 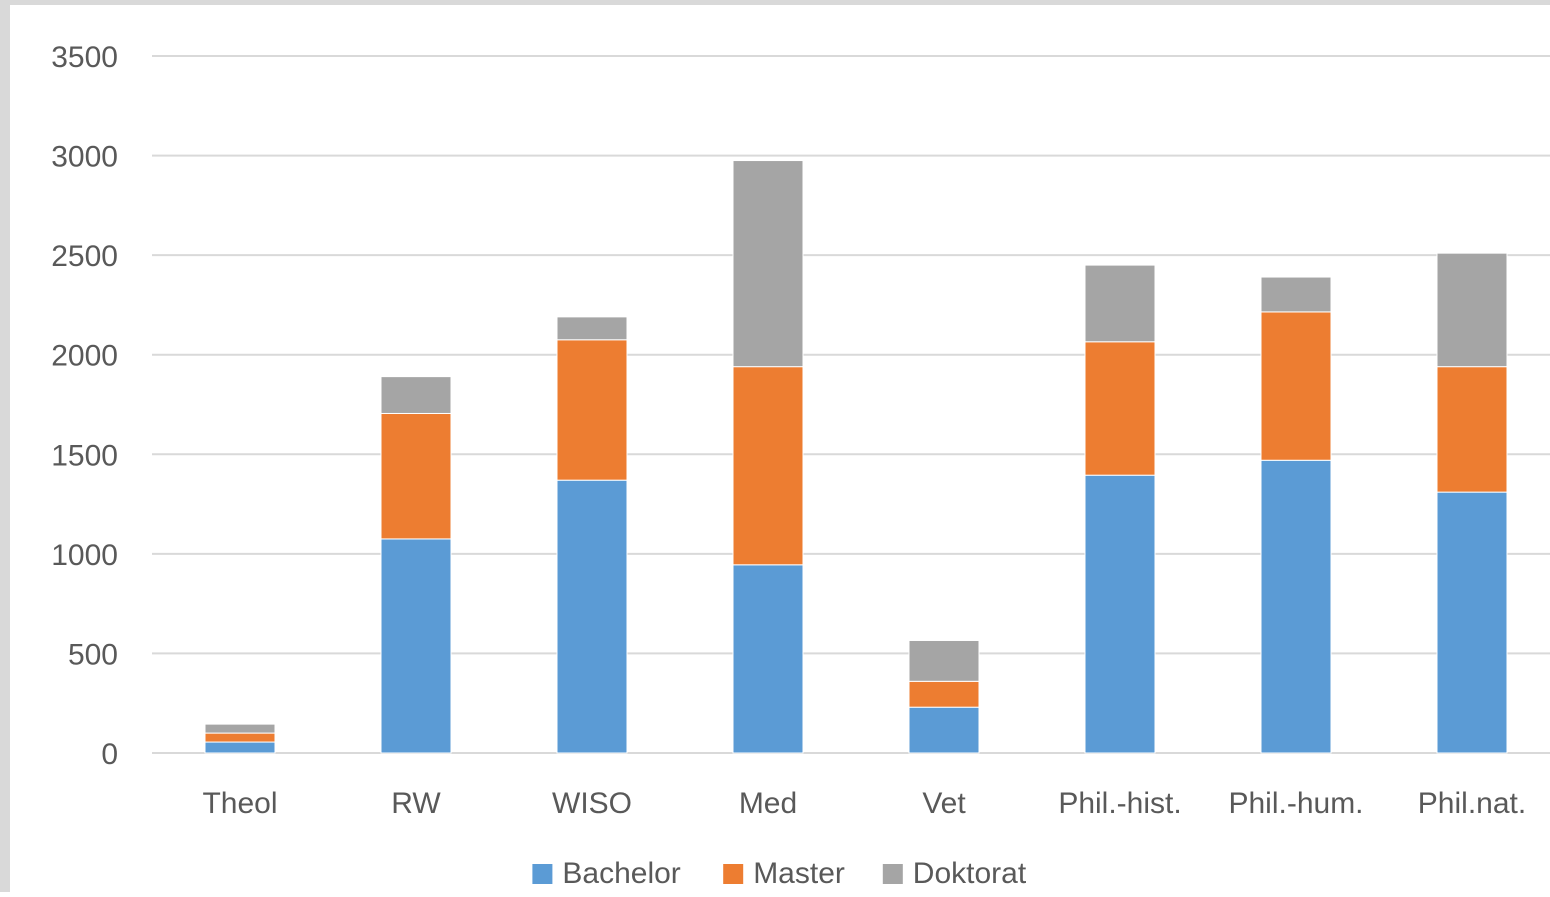 I want to click on x-tick-label: Phil.nat., so click(x=1472, y=803).